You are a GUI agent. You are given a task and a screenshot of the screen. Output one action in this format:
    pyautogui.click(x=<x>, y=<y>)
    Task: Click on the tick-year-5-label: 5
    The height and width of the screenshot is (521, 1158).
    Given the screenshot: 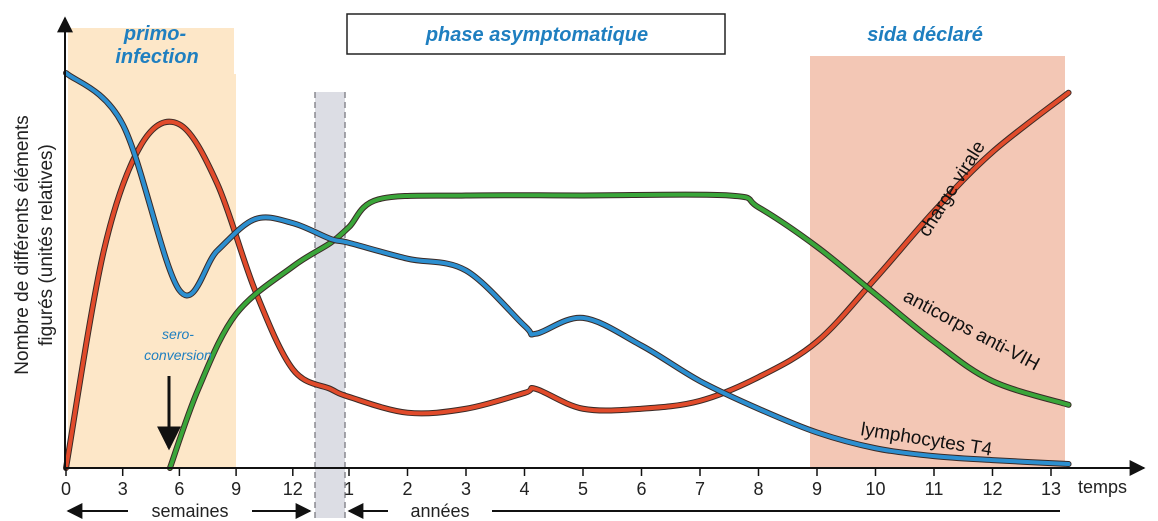 What is the action you would take?
    pyautogui.click(x=583, y=489)
    